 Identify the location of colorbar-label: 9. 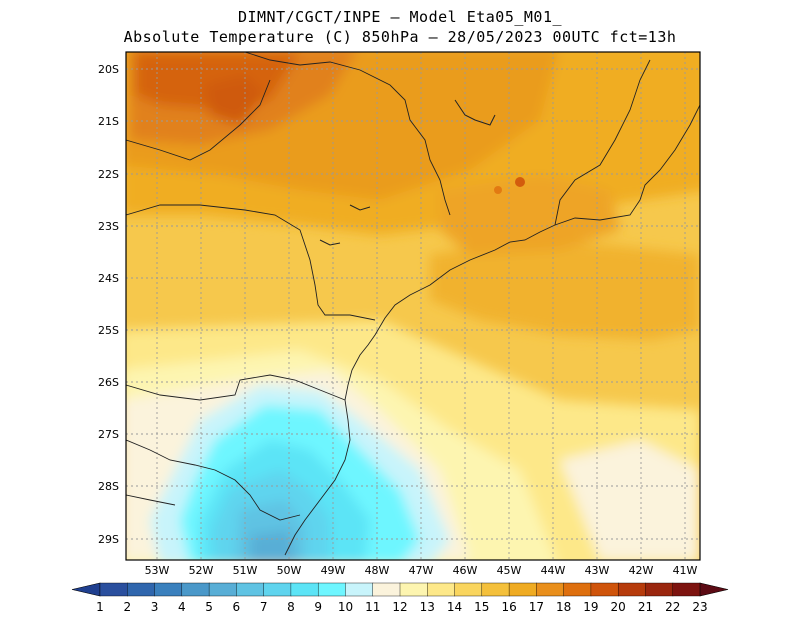
(318, 607).